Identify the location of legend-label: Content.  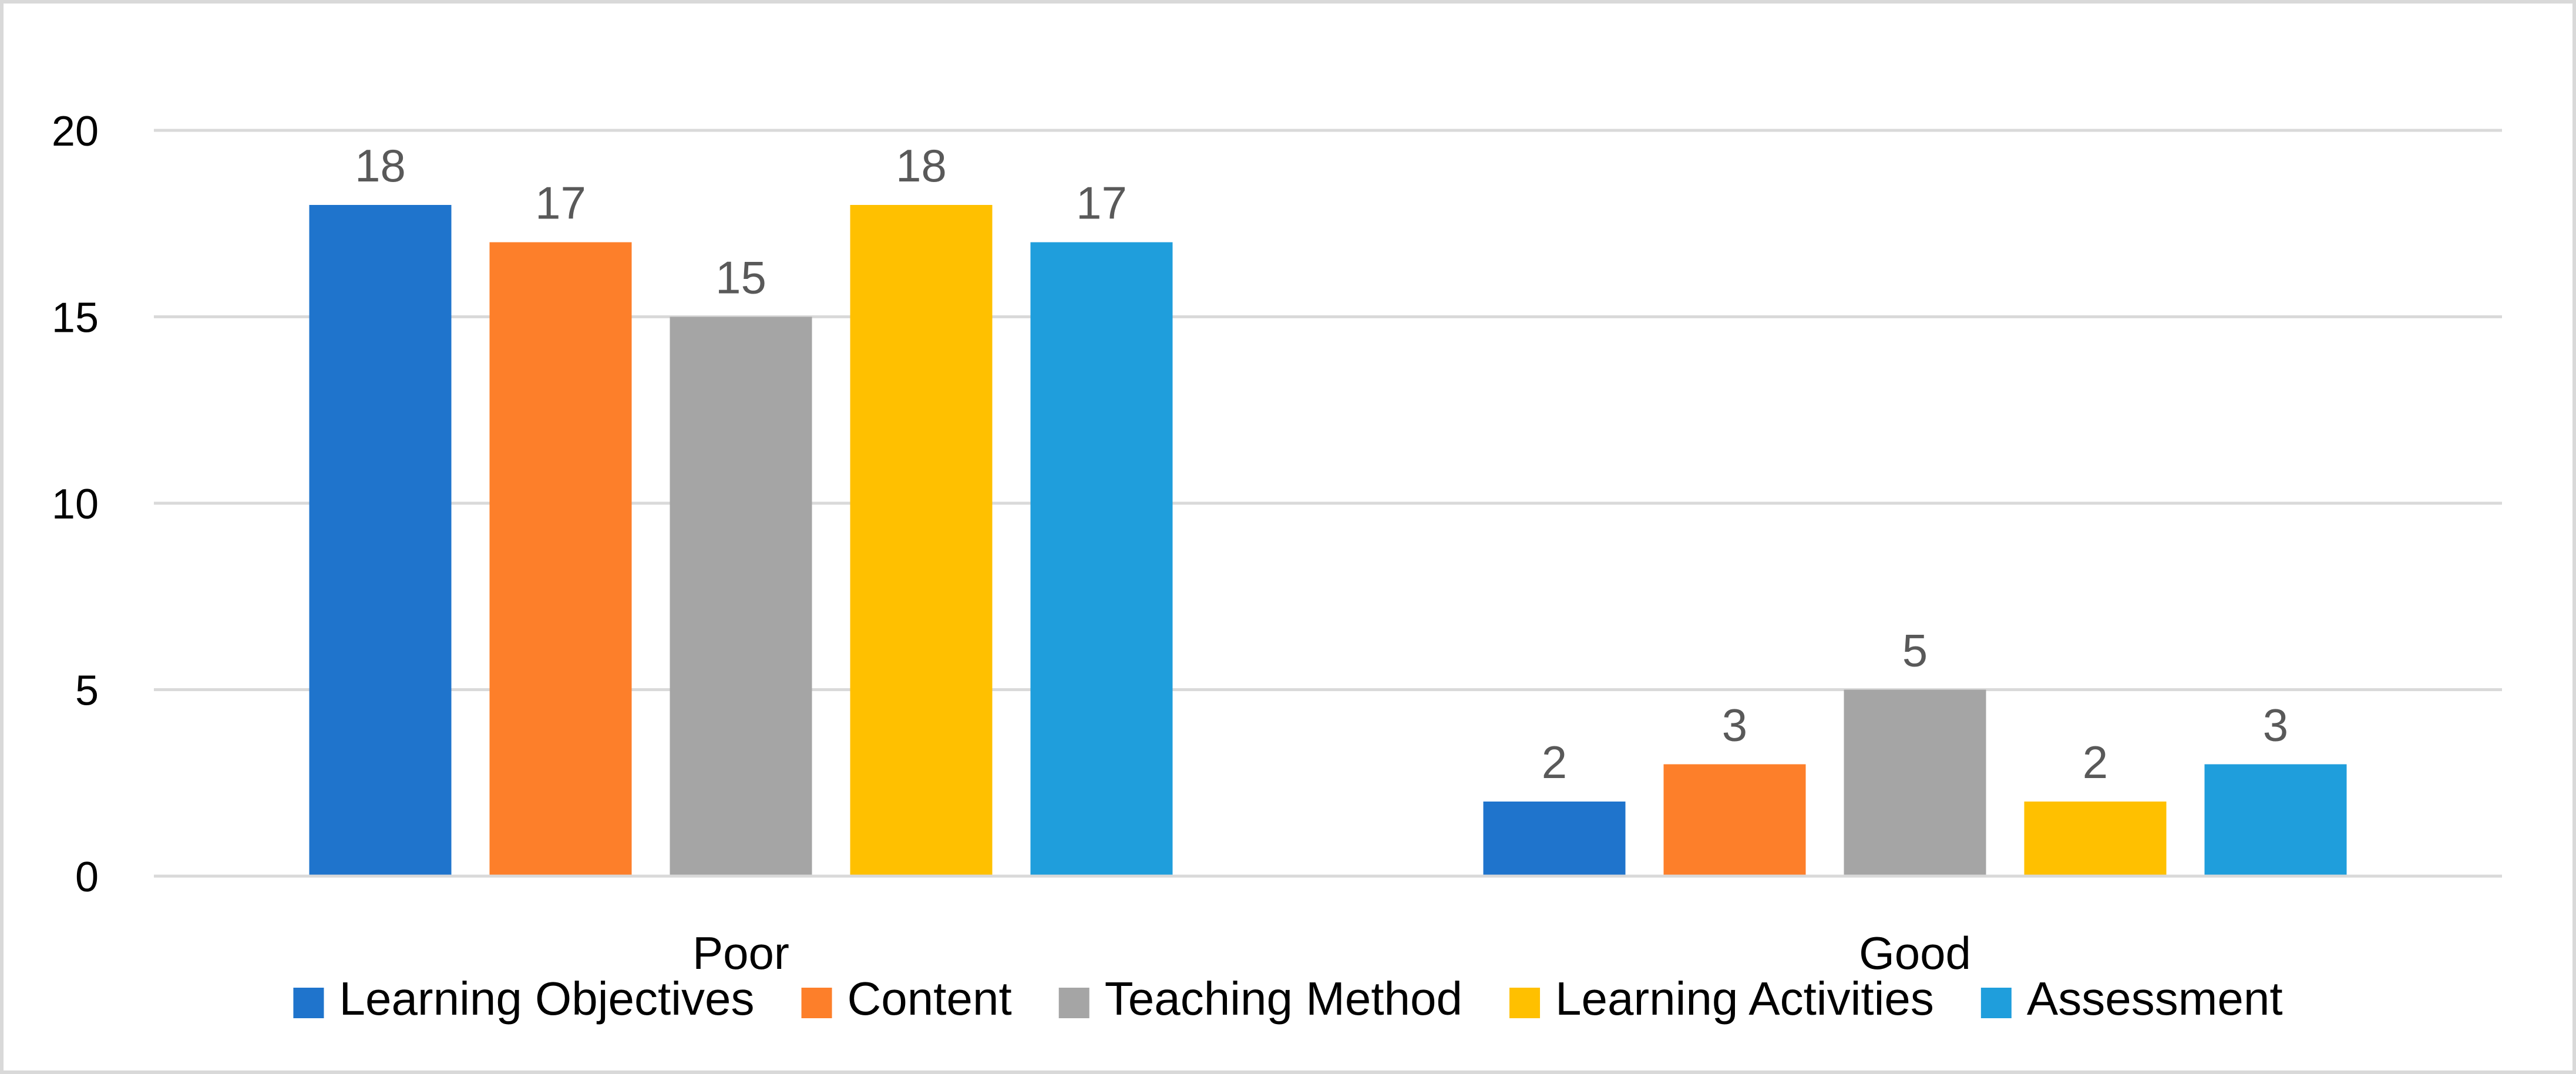
(930, 998).